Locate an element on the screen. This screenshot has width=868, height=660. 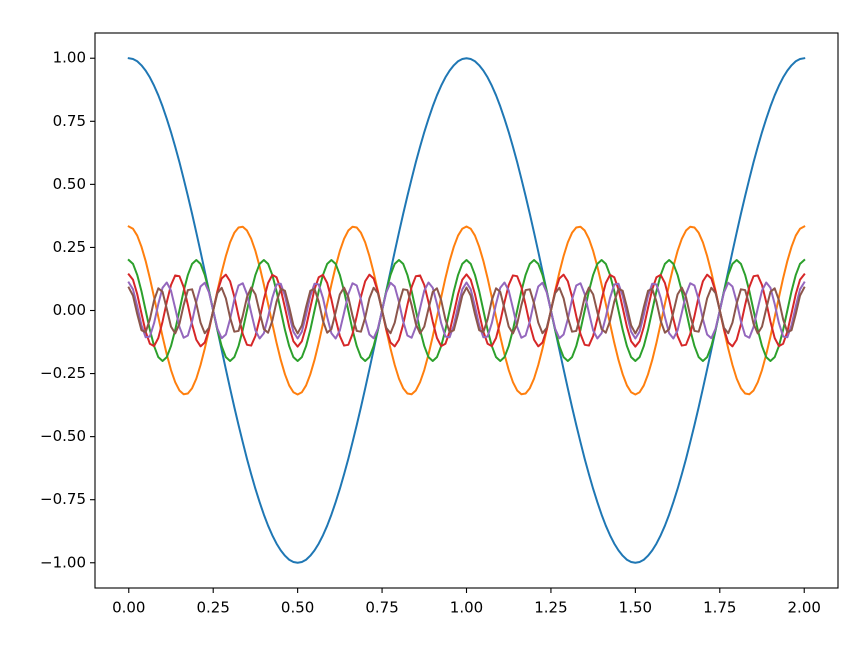
x-tick-label: 2.00 is located at coordinates (804, 608).